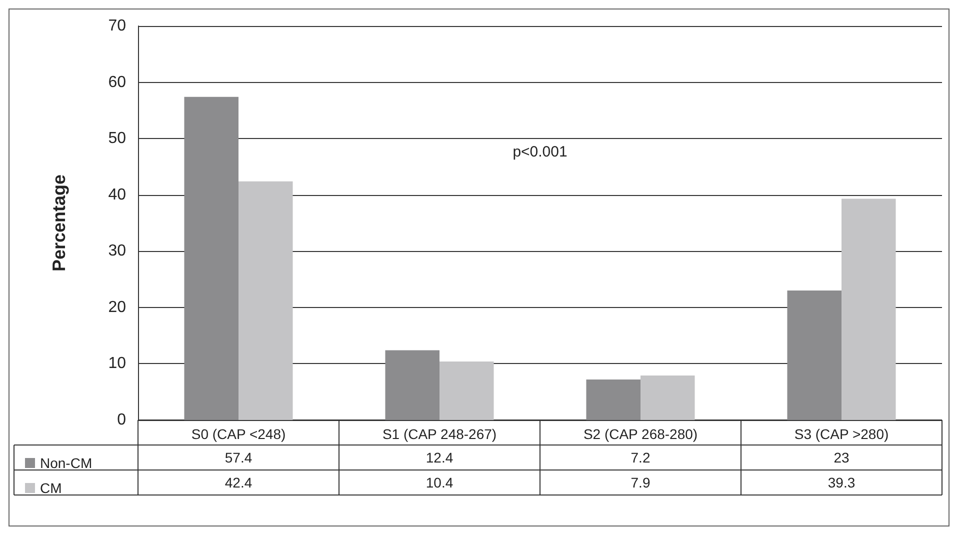  I want to click on data-label: 10.4, so click(440, 482).